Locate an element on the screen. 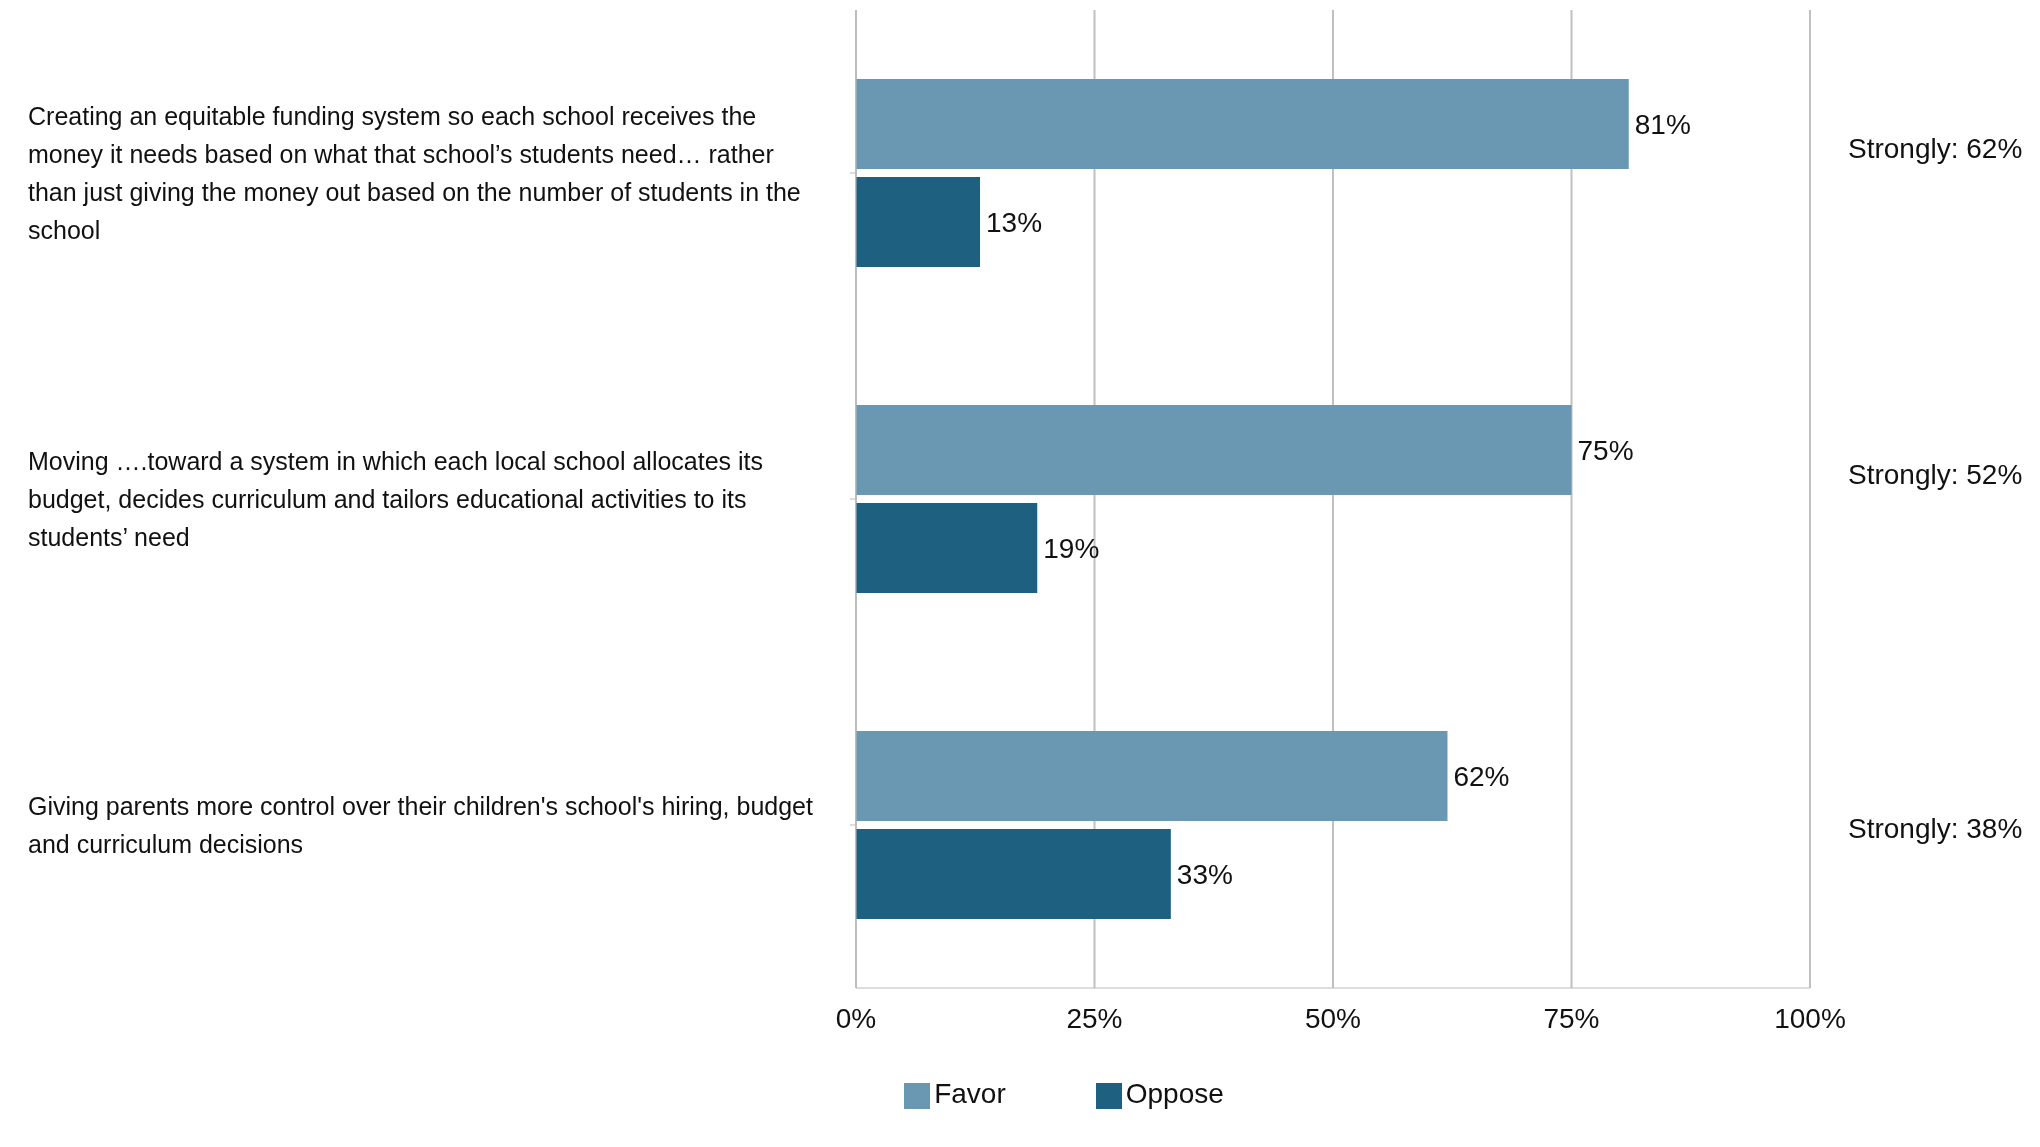 This screenshot has width=2040, height=1147. x-tick-label: 0% is located at coordinates (856, 1018).